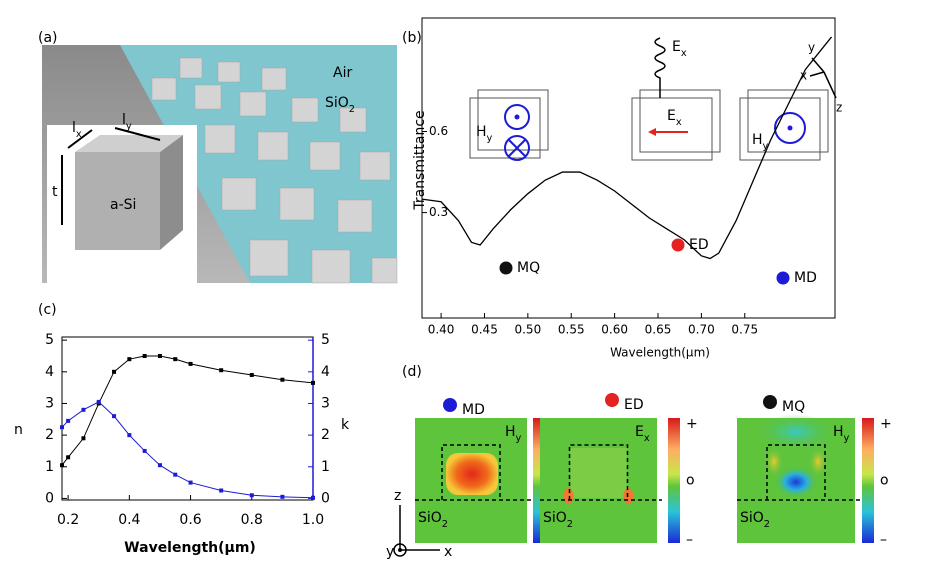  Describe the element at coordinates (55, 192) in the screenshot. I see `dimension-label: t` at that location.